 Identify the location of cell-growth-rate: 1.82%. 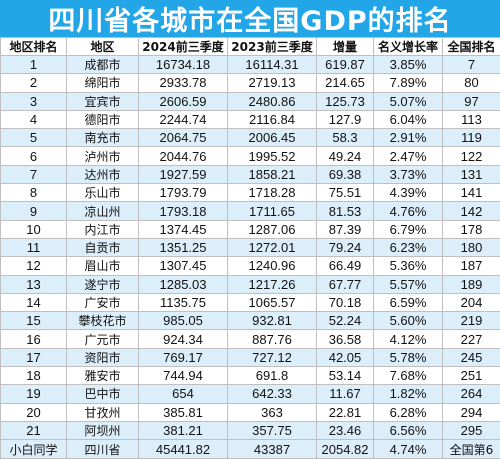
(408, 394).